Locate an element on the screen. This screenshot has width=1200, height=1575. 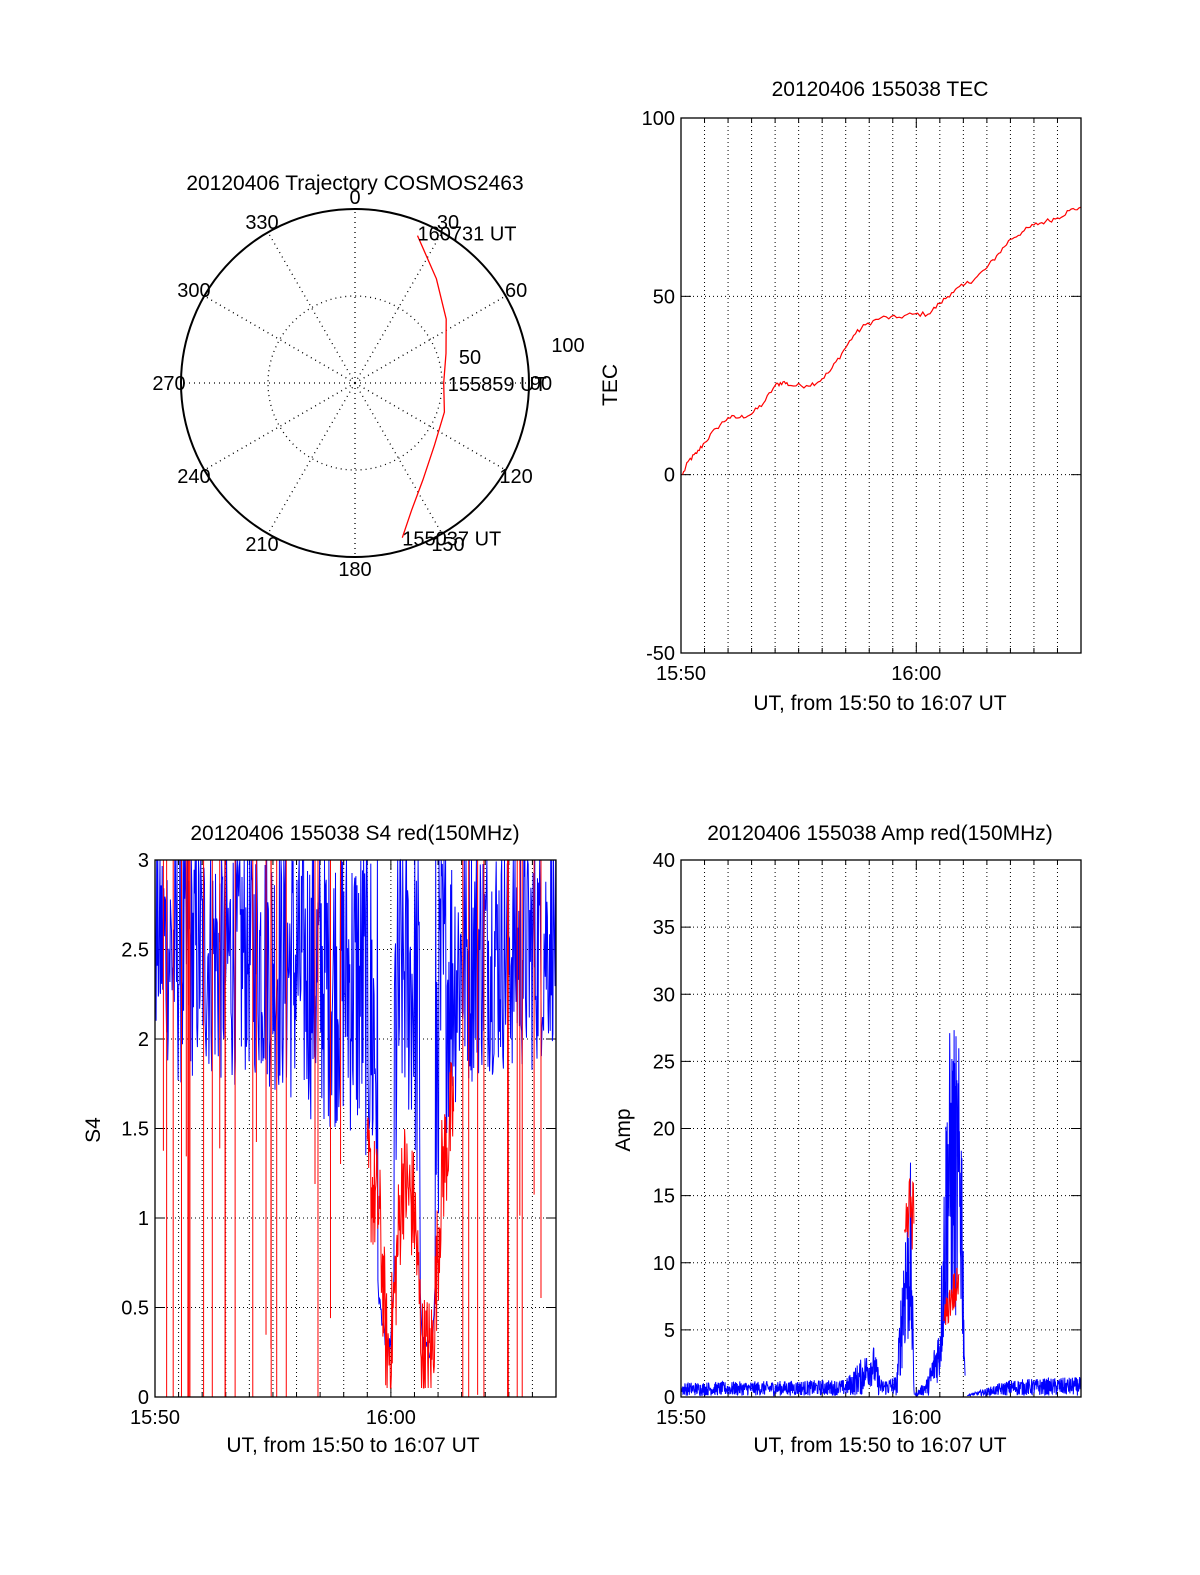
polar-azimuth-label: 270 is located at coordinates (168, 384).